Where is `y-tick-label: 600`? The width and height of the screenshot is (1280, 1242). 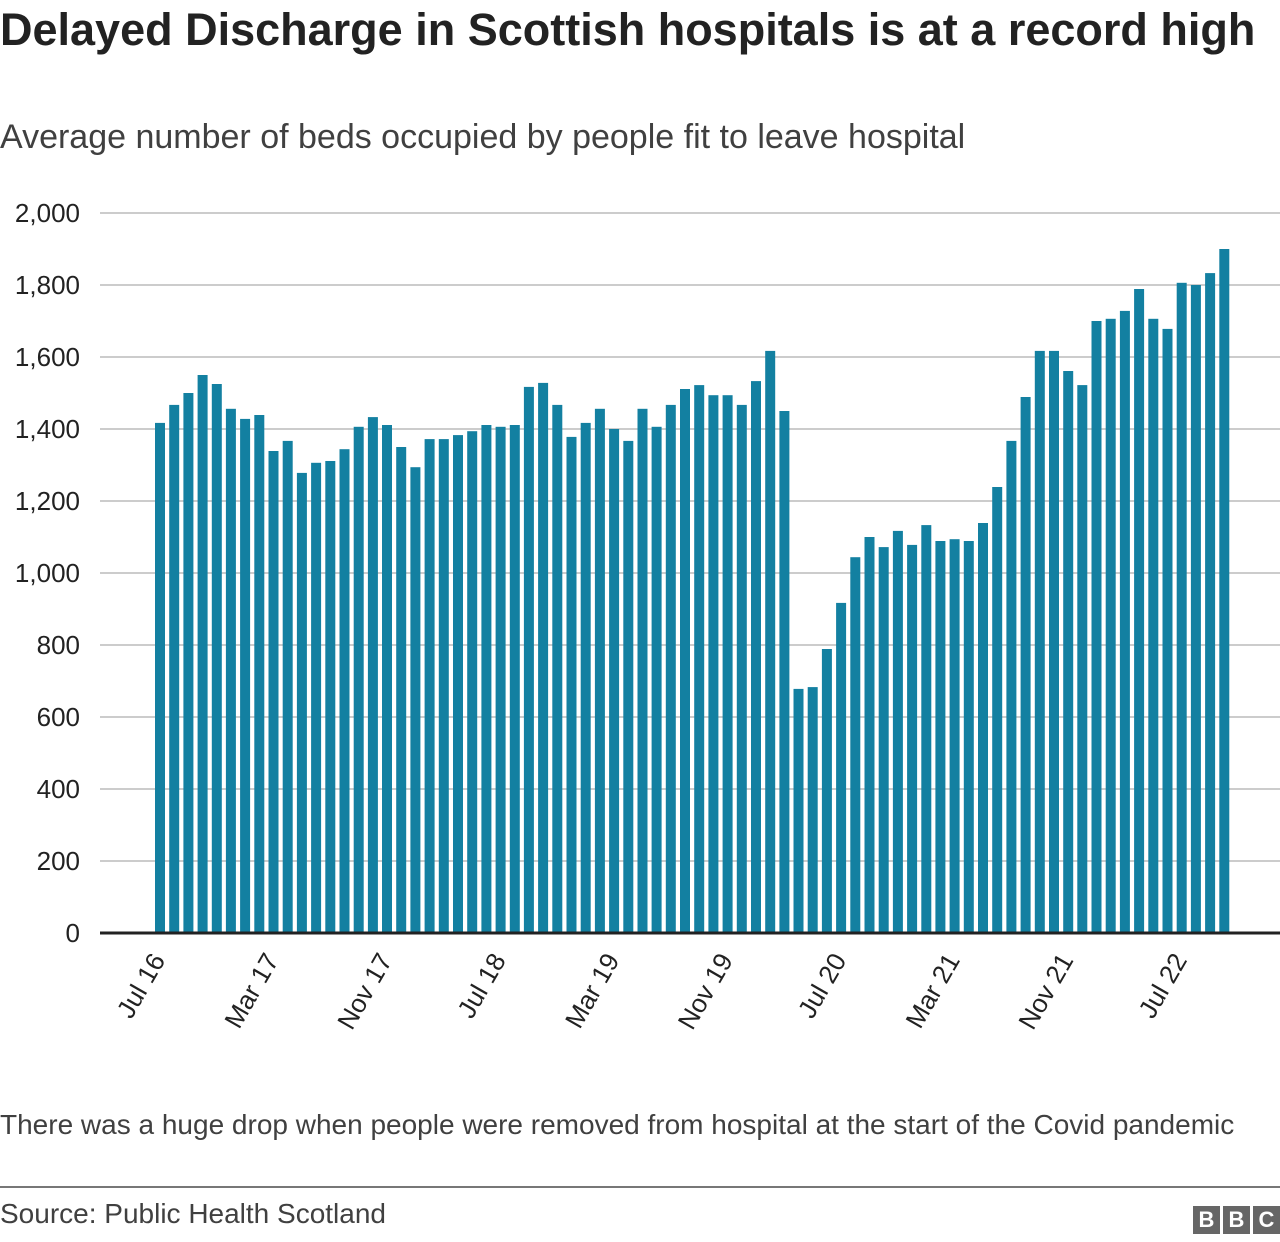 y-tick-label: 600 is located at coordinates (58, 717).